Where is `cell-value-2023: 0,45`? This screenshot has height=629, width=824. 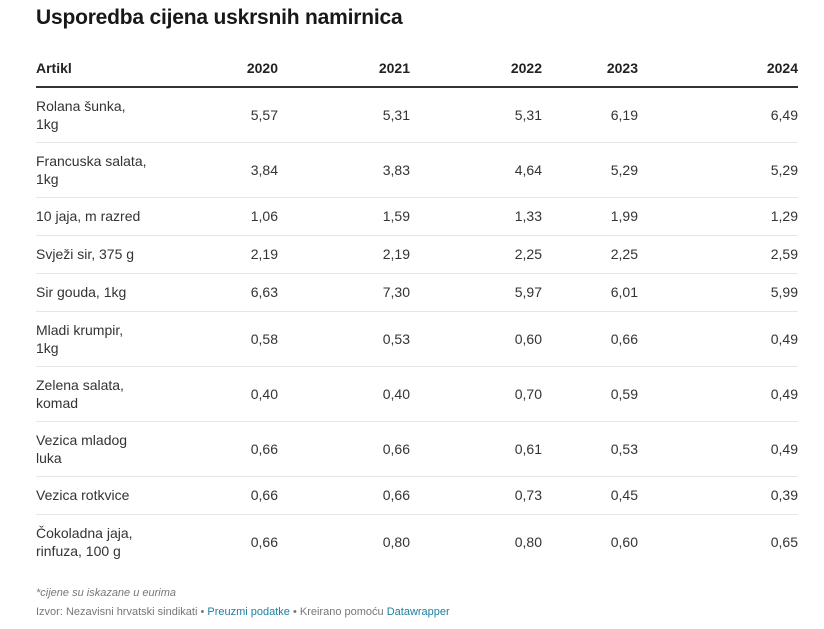 cell-value-2023: 0,45 is located at coordinates (590, 495).